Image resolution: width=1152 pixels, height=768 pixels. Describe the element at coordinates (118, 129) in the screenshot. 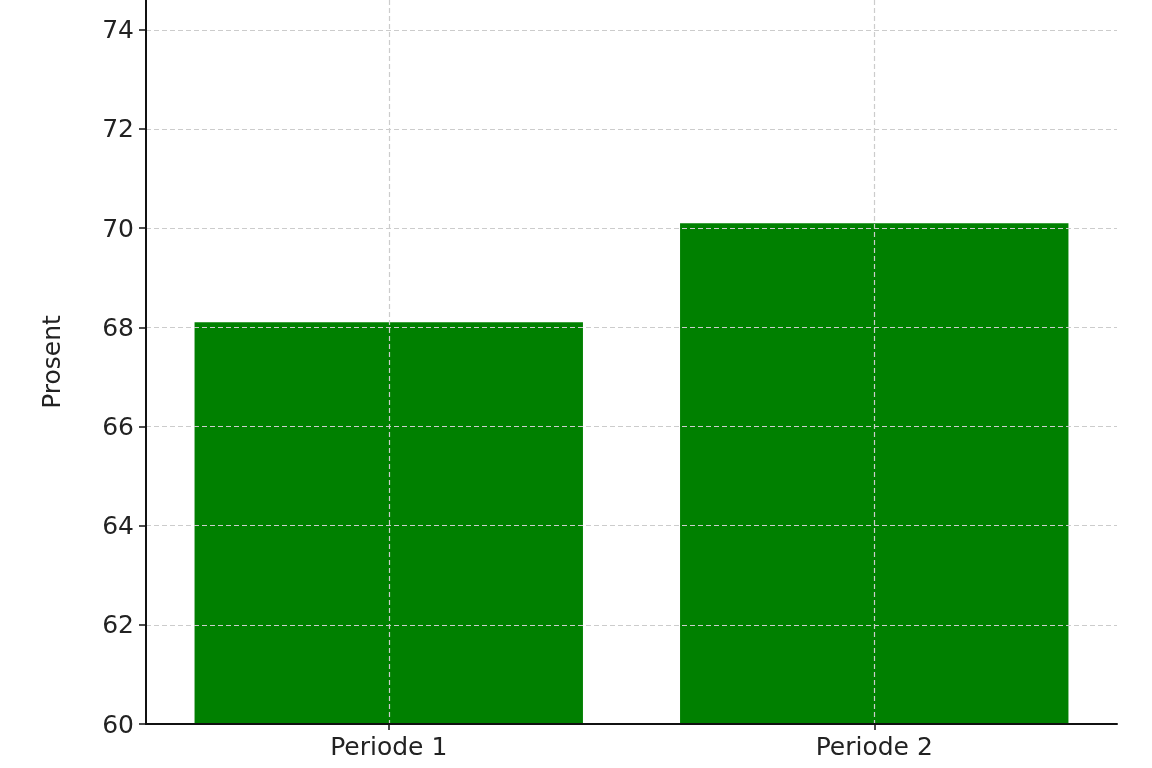

I see `y-tick-label: 72` at that location.